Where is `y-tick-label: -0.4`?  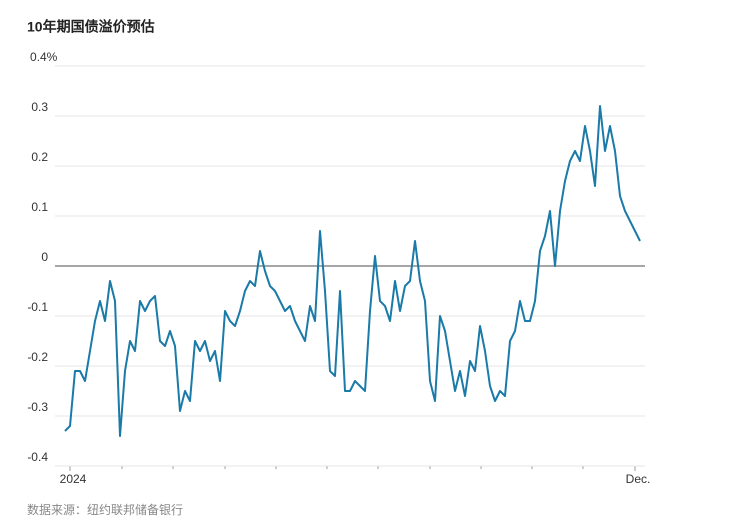 y-tick-label: -0.4 is located at coordinates (37, 457).